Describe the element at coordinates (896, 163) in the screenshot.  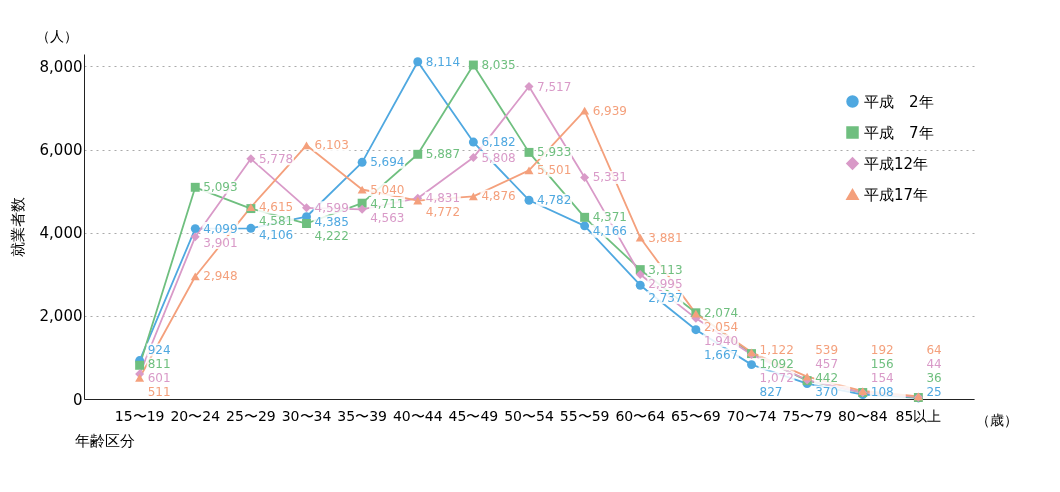
I see `legend-label: 平成12年` at that location.